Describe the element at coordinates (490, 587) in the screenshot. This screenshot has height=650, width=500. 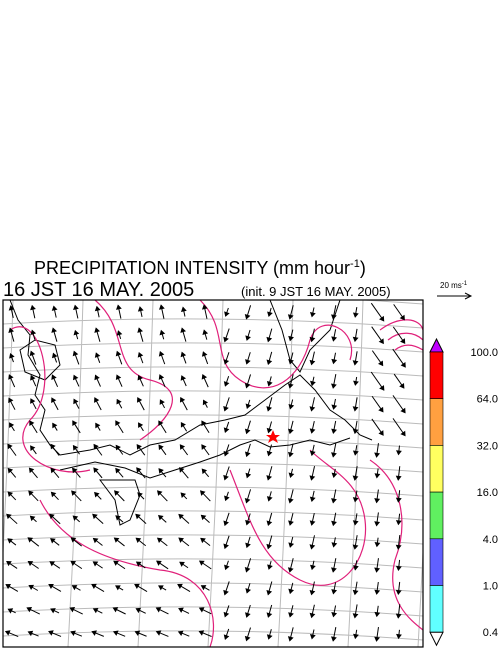
I see `colorbar-label: 1.0` at that location.